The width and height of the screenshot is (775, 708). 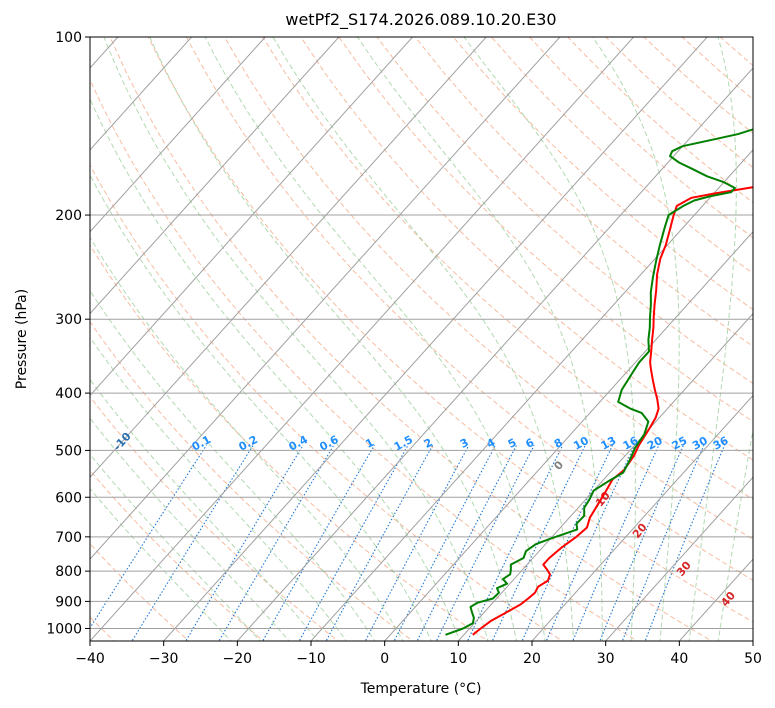 I want to click on y-axis-label: Pressure (hPa), so click(x=22, y=339).